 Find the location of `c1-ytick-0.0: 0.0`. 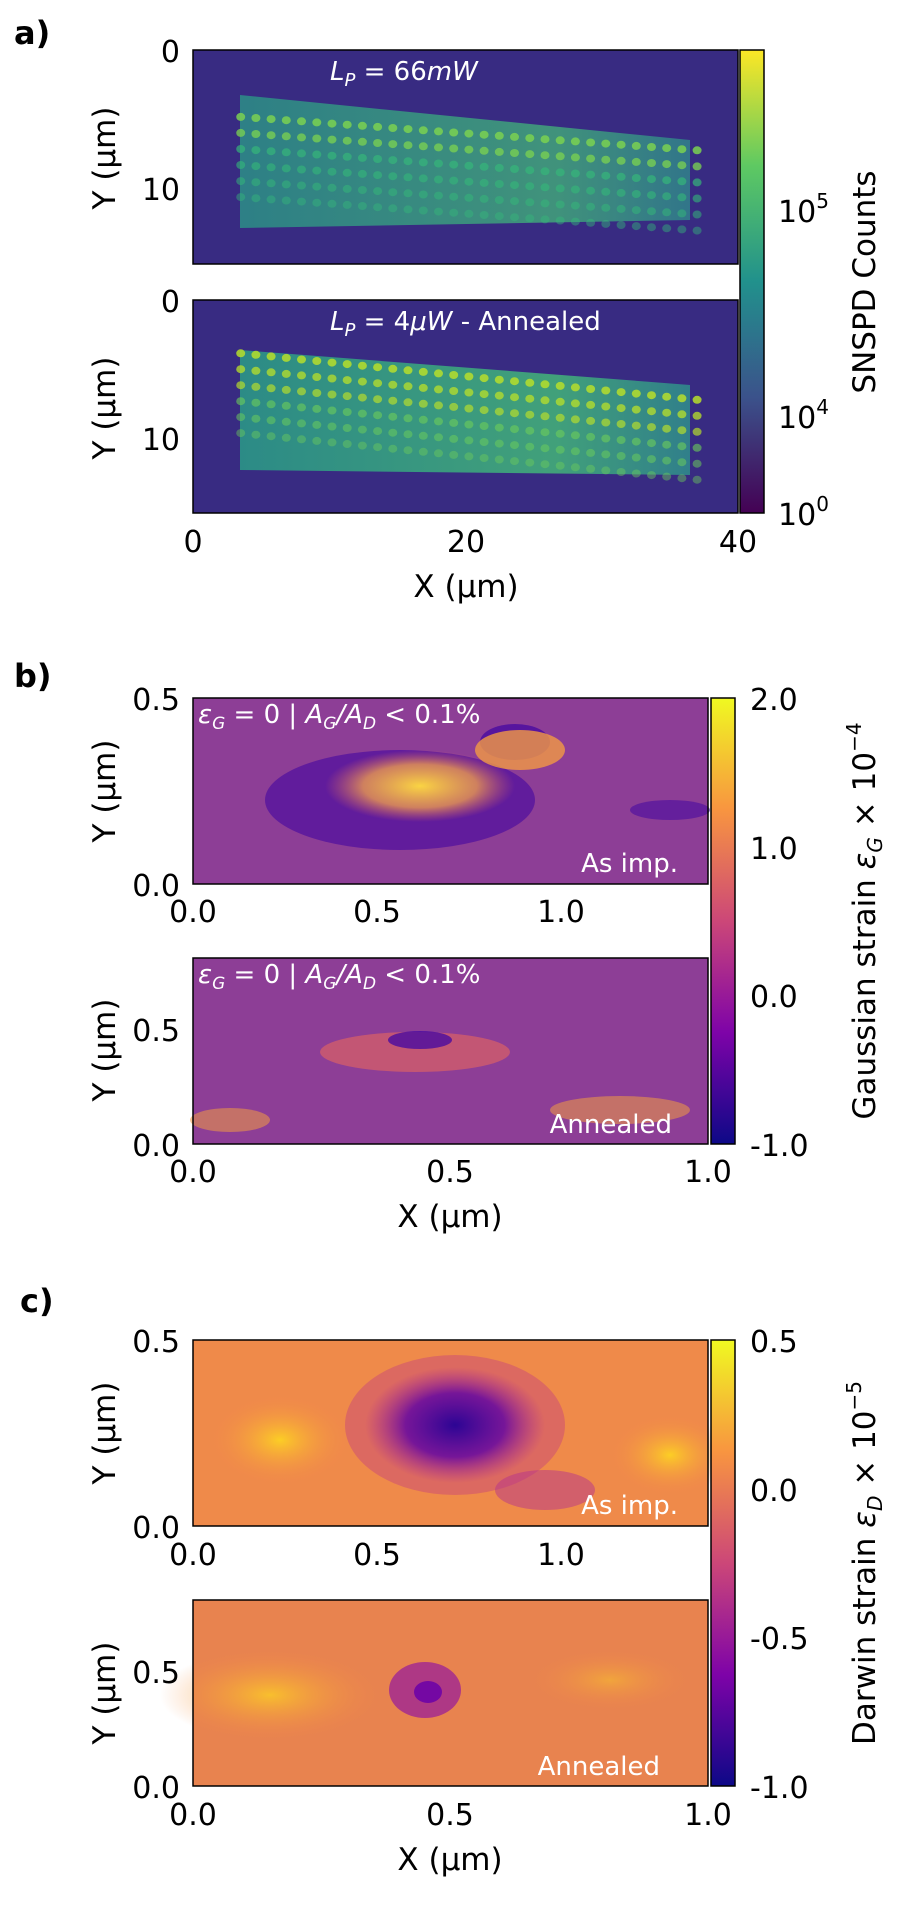

c1-ytick-0.0: 0.0 is located at coordinates (156, 1528).